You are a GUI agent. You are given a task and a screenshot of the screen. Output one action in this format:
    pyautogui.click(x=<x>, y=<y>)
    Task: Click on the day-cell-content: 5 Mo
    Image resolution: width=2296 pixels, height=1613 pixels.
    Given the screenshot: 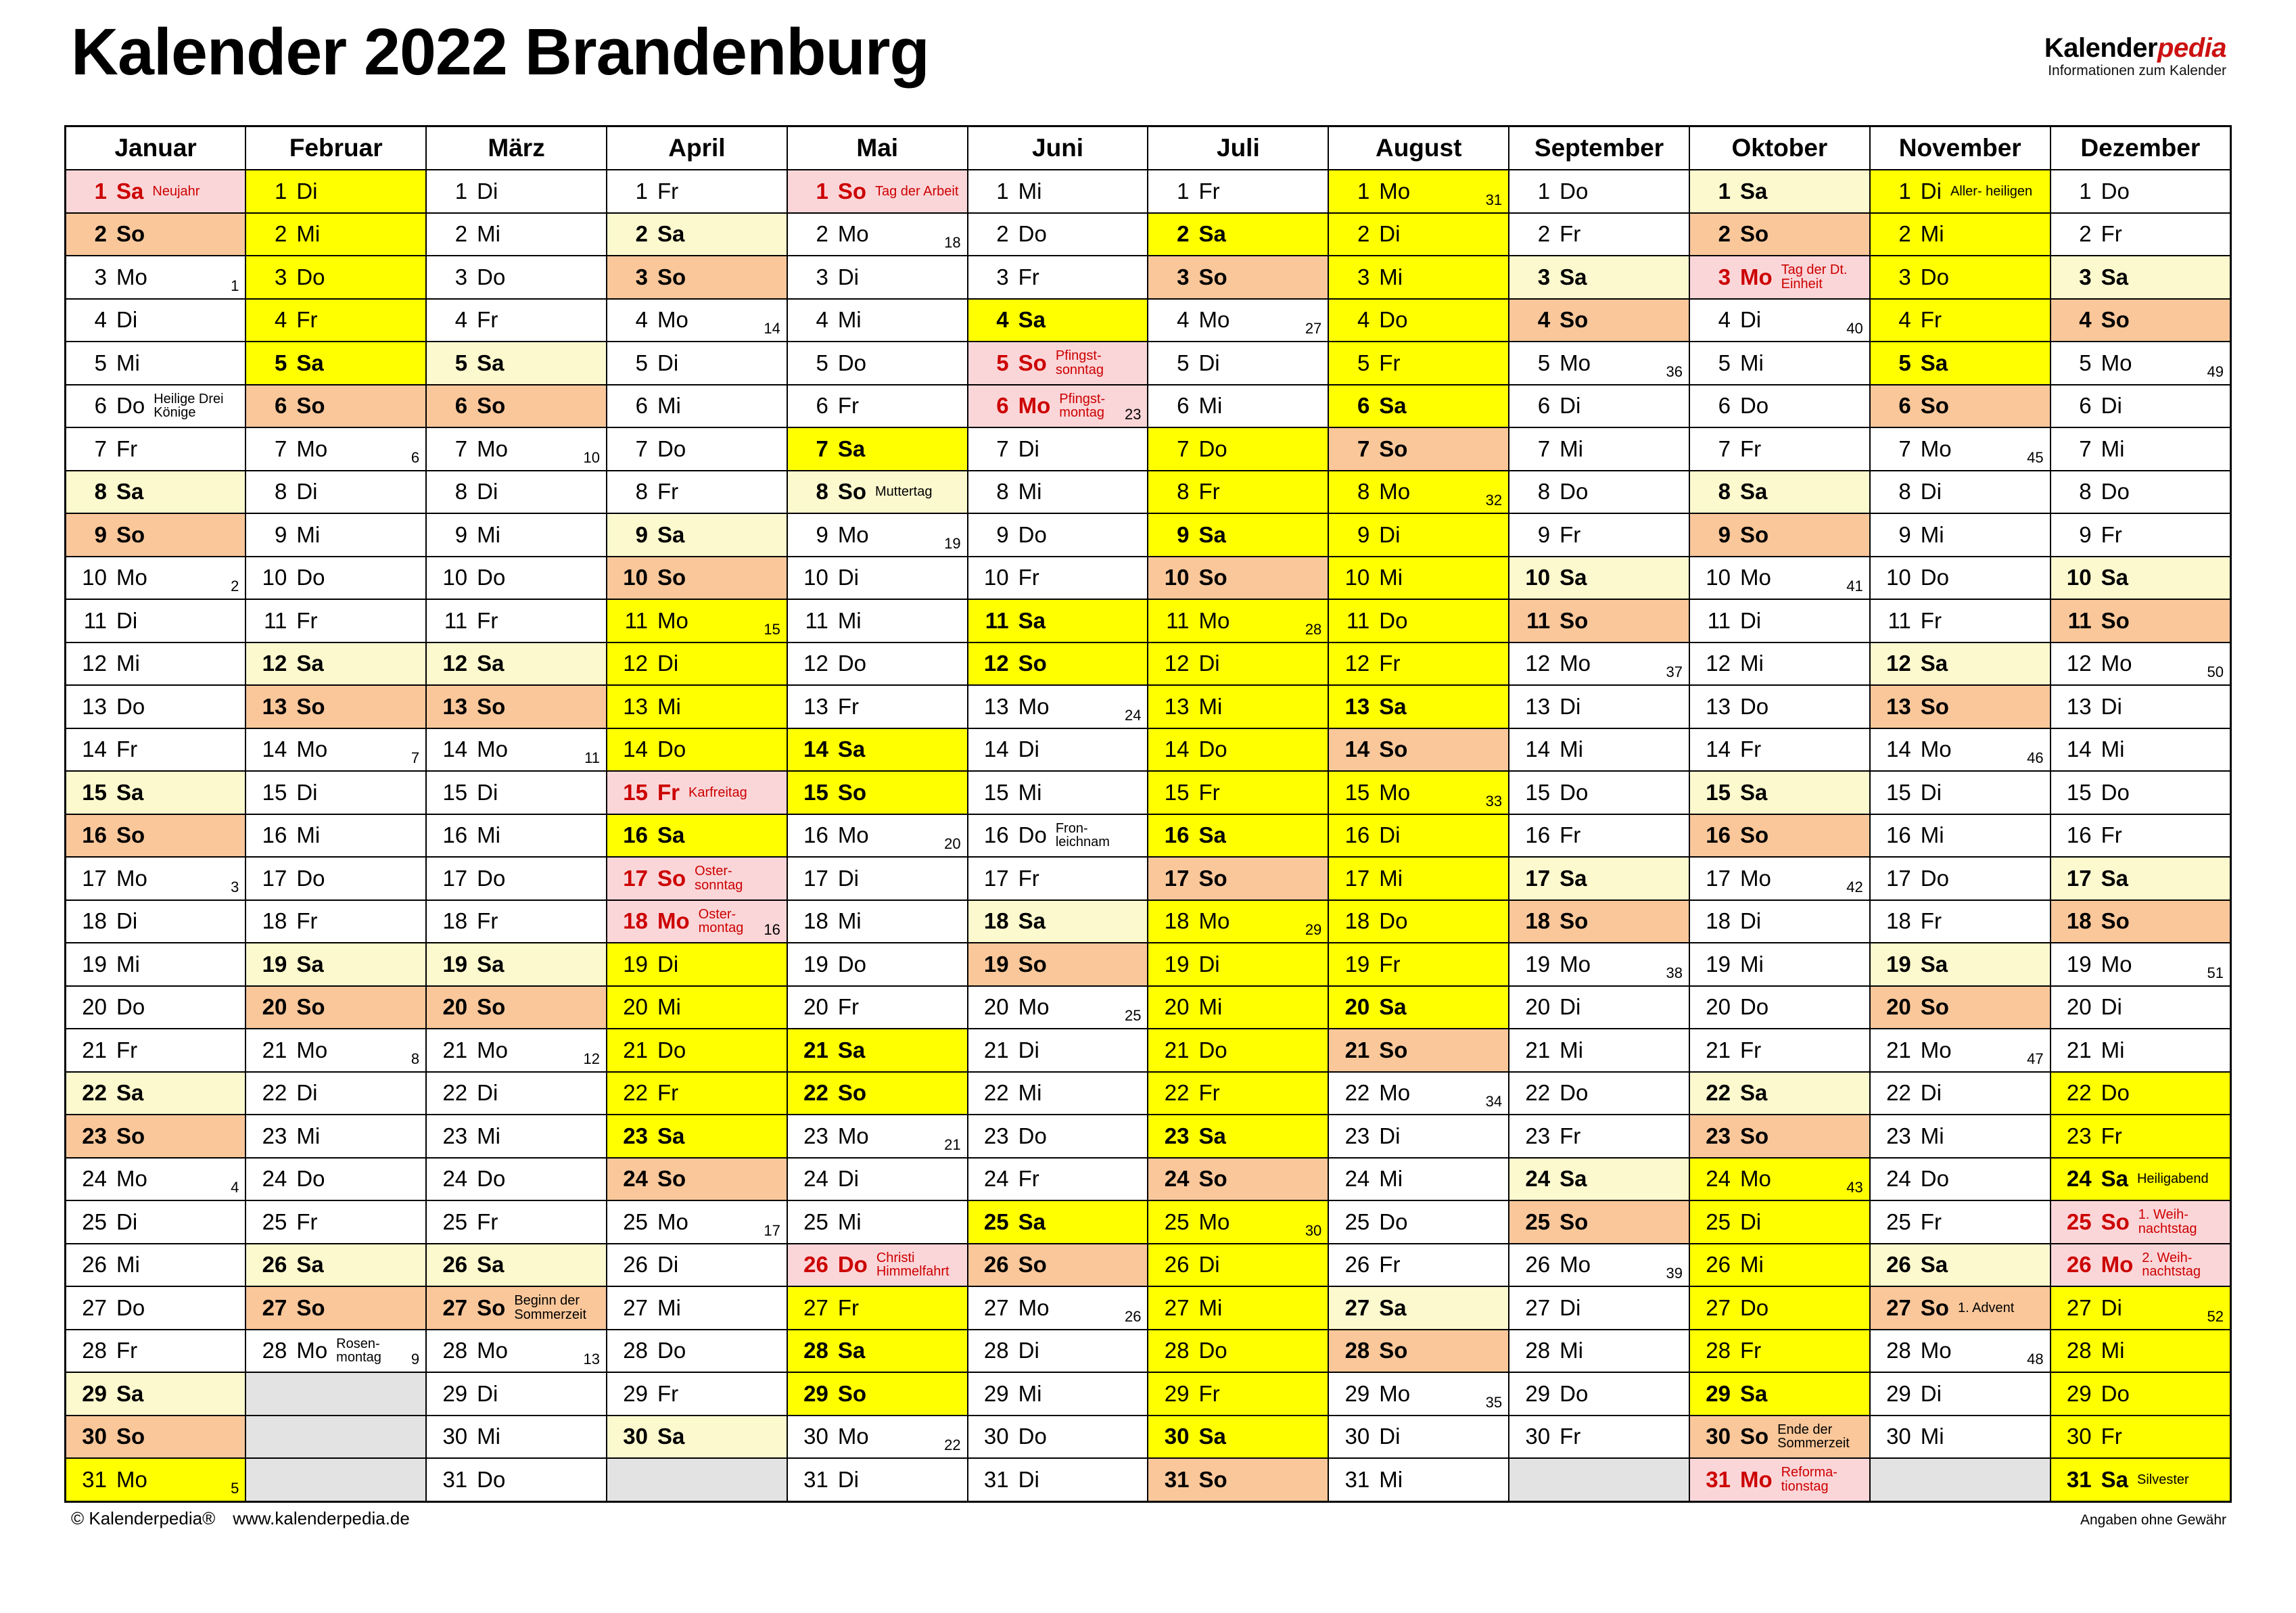 What is the action you would take?
    pyautogui.click(x=2141, y=363)
    